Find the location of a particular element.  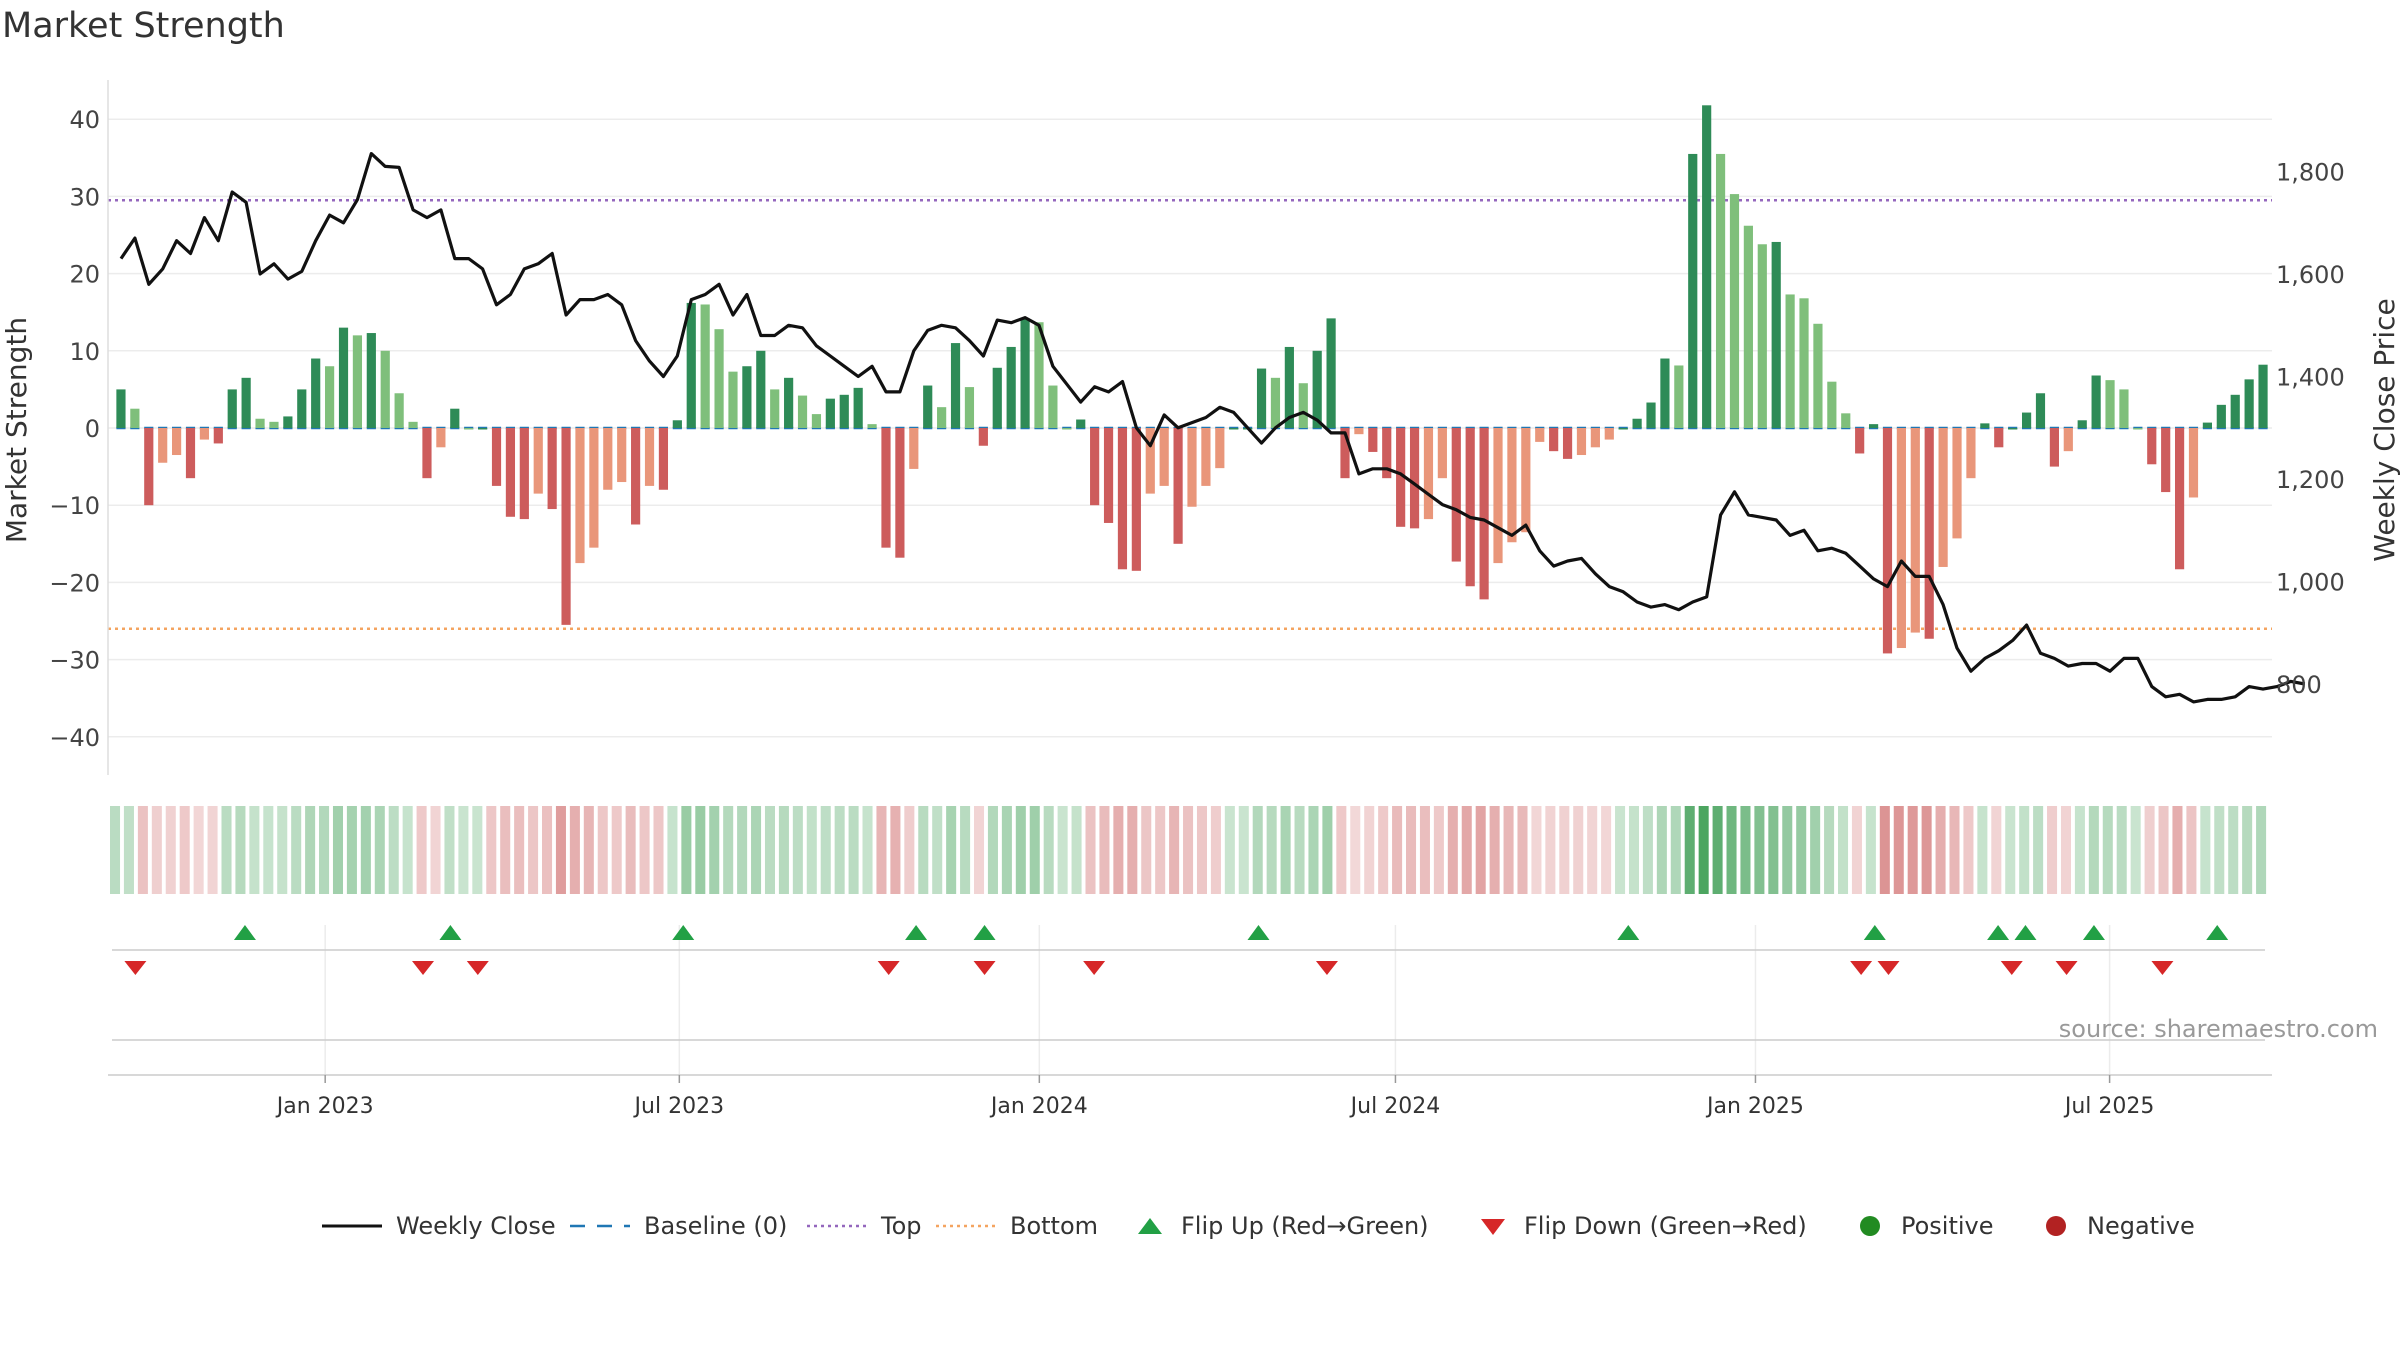

dotted-purple-line-icon is located at coordinates (837, 1226).